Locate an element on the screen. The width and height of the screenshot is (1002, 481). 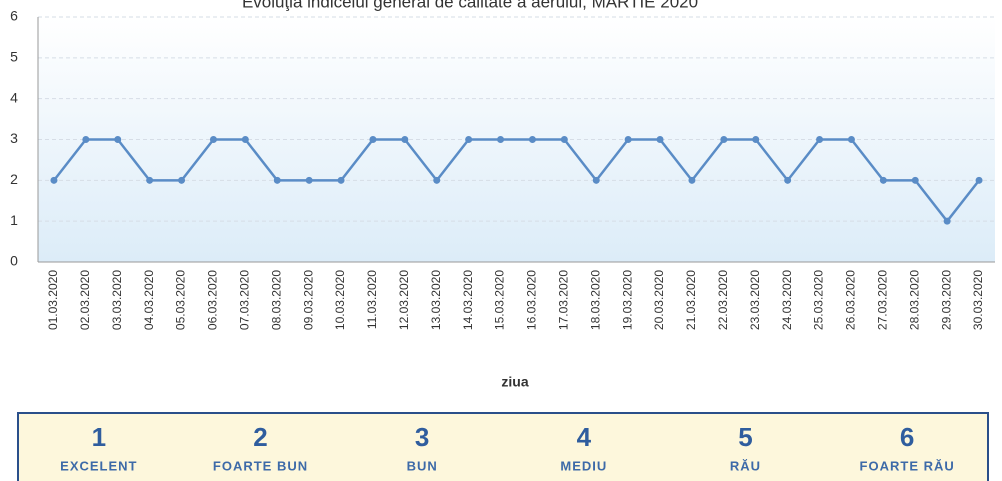
x-tick-label: 10.03.2020 is located at coordinates (340, 300).